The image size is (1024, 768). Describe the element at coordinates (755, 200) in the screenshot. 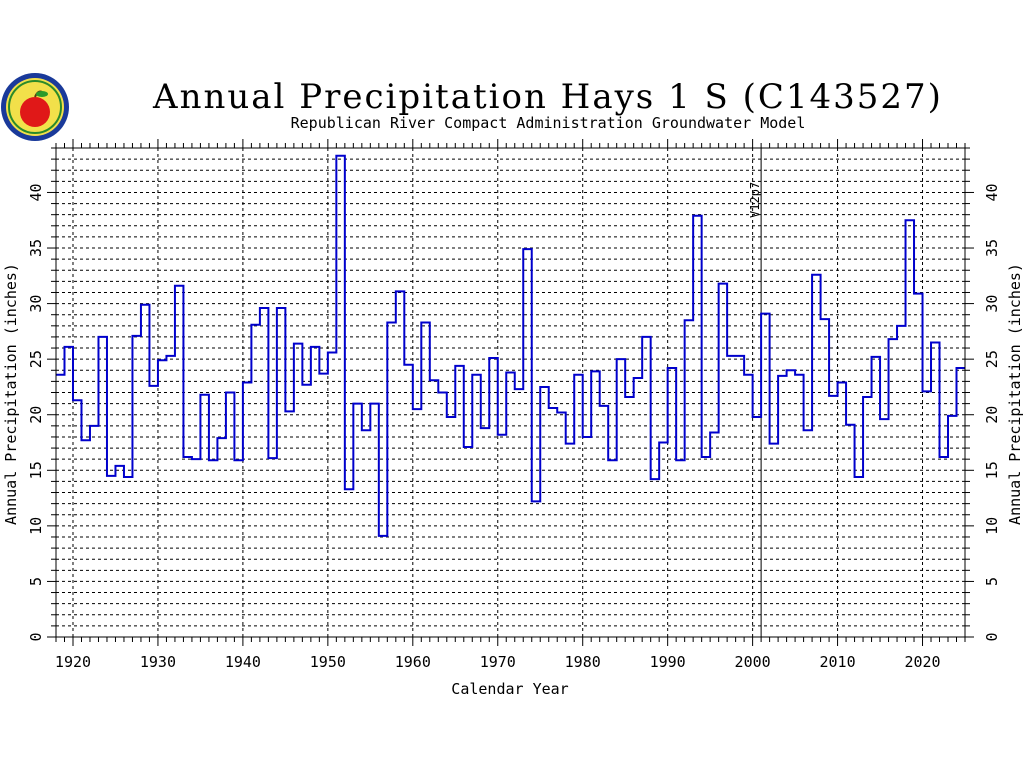

I see `annotation-label: V12p7` at that location.